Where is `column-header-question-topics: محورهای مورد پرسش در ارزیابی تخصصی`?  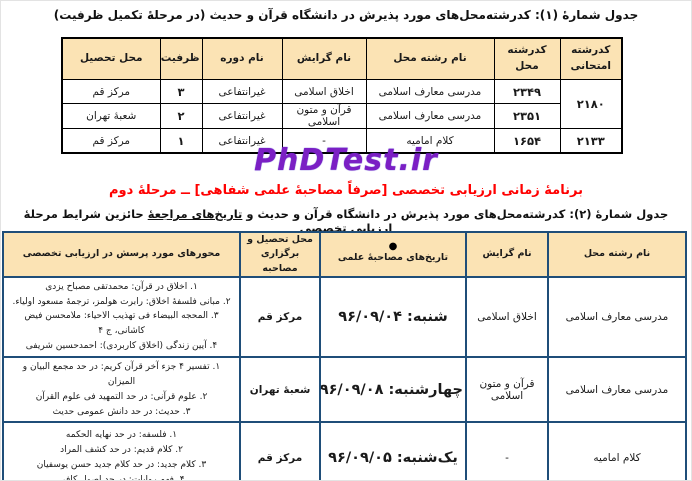 column-header-question-topics: محورهای مورد پرسش در ارزیابی تخصصی is located at coordinates (121, 254).